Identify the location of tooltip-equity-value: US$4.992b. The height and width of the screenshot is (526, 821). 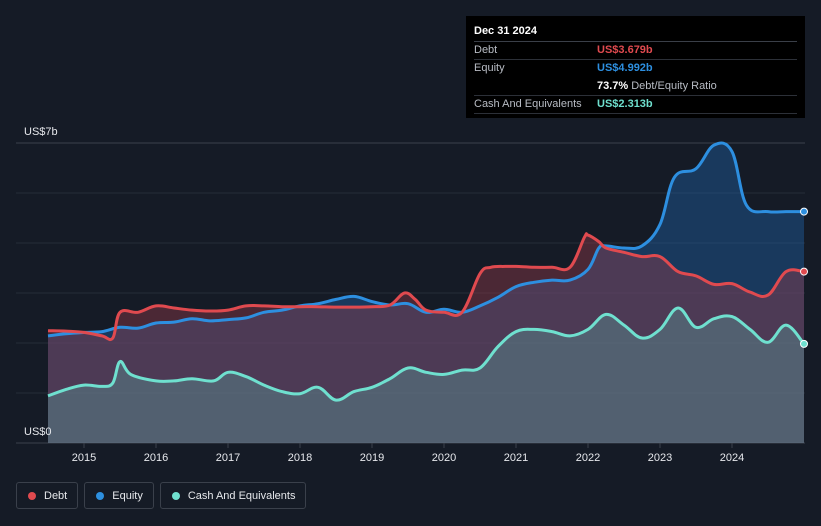
(625, 68).